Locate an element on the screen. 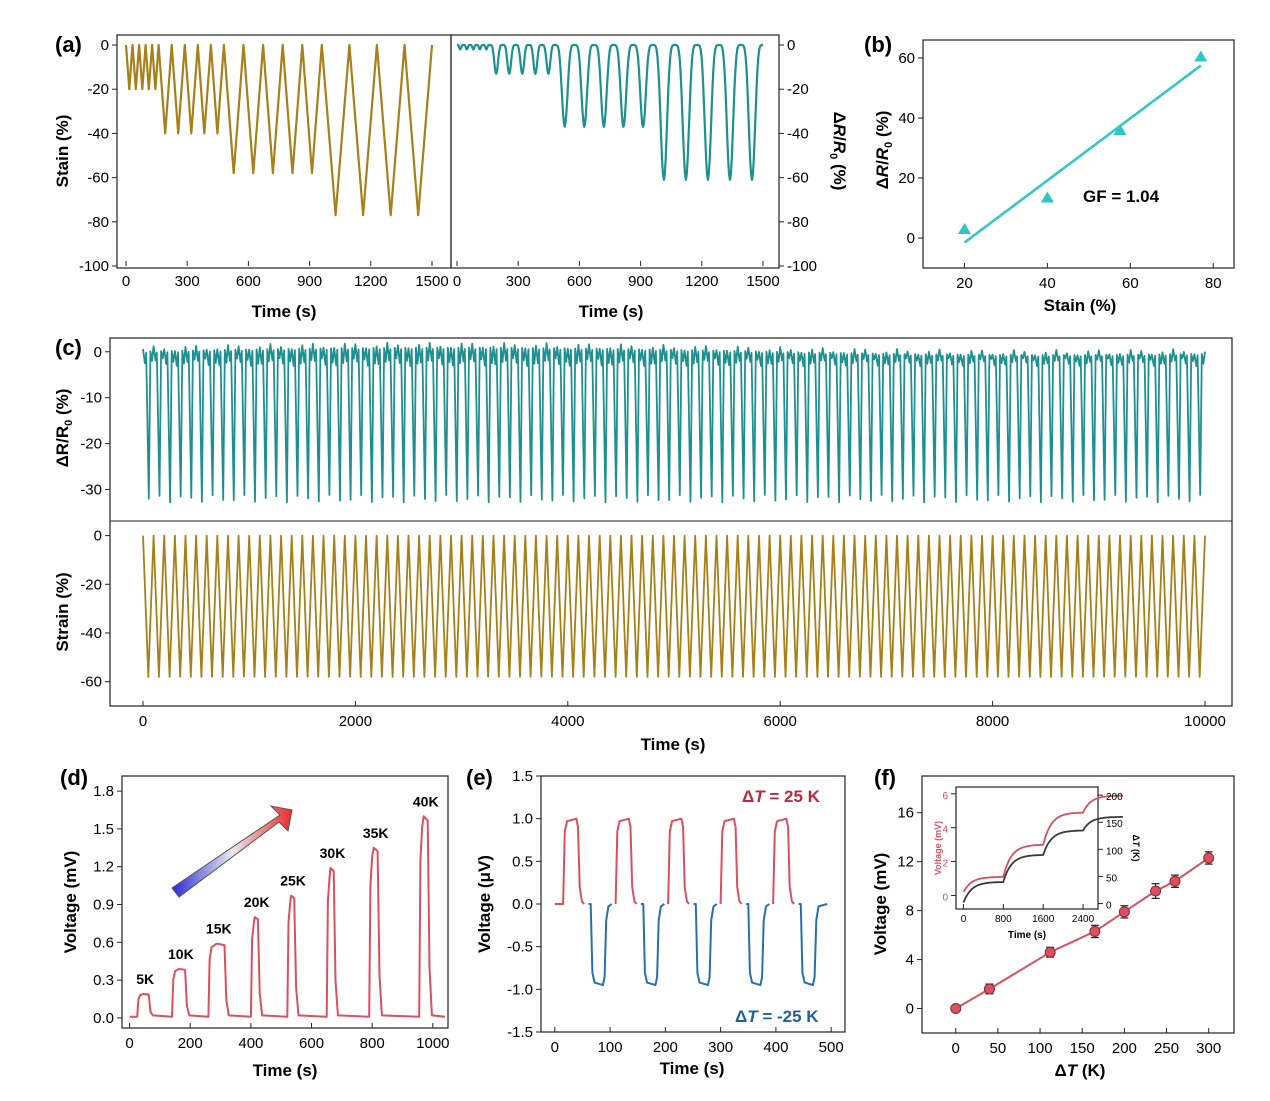  strain-series-line is located at coordinates (279, 130).